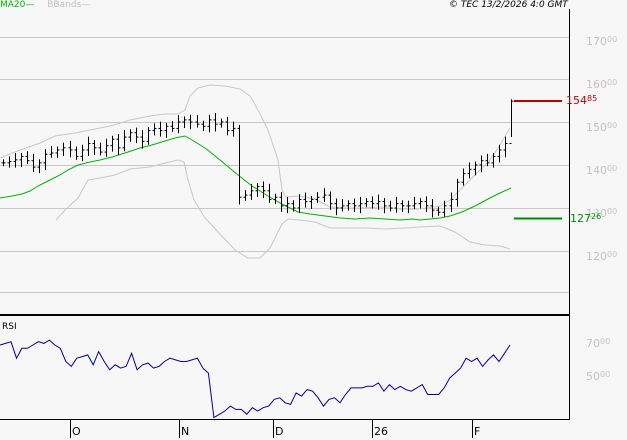 The image size is (627, 440). I want to click on legend-bbands: BBands—, so click(69, 5).